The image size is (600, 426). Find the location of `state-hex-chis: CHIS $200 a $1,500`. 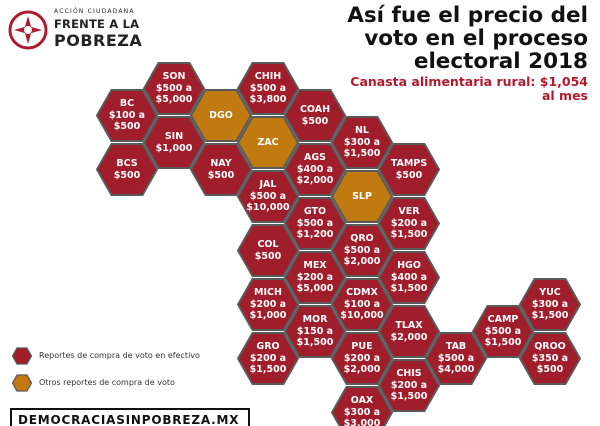

state-hex-chis: CHIS $200 a $1,500 is located at coordinates (409, 385).